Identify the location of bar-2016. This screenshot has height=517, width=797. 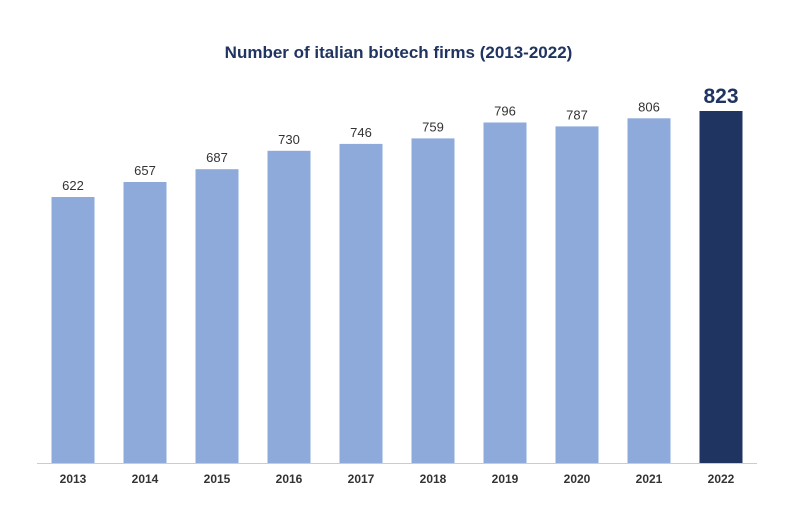
(289, 307).